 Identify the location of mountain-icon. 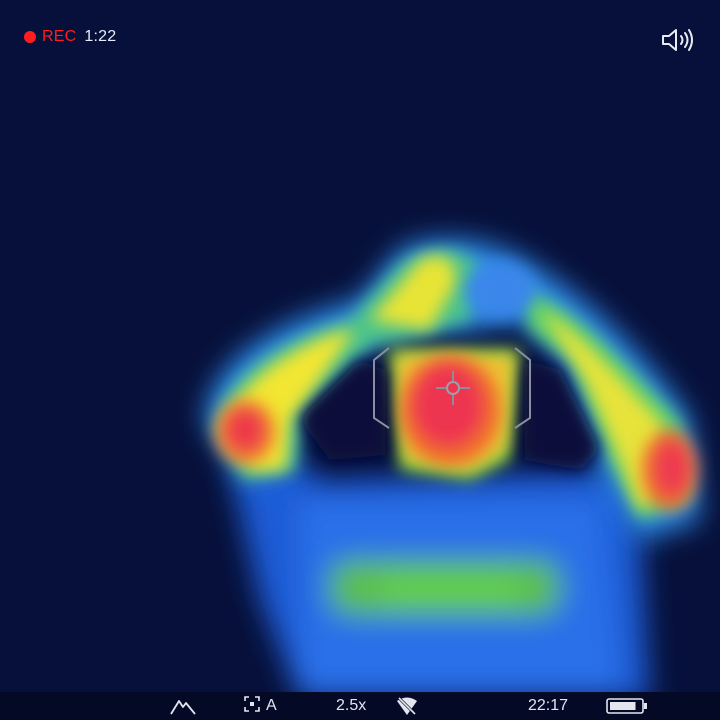
(183, 706).